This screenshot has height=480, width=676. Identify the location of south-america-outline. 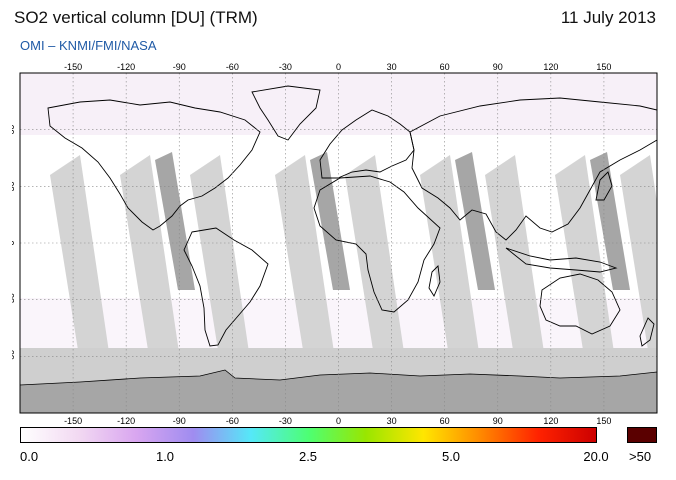
(226, 287).